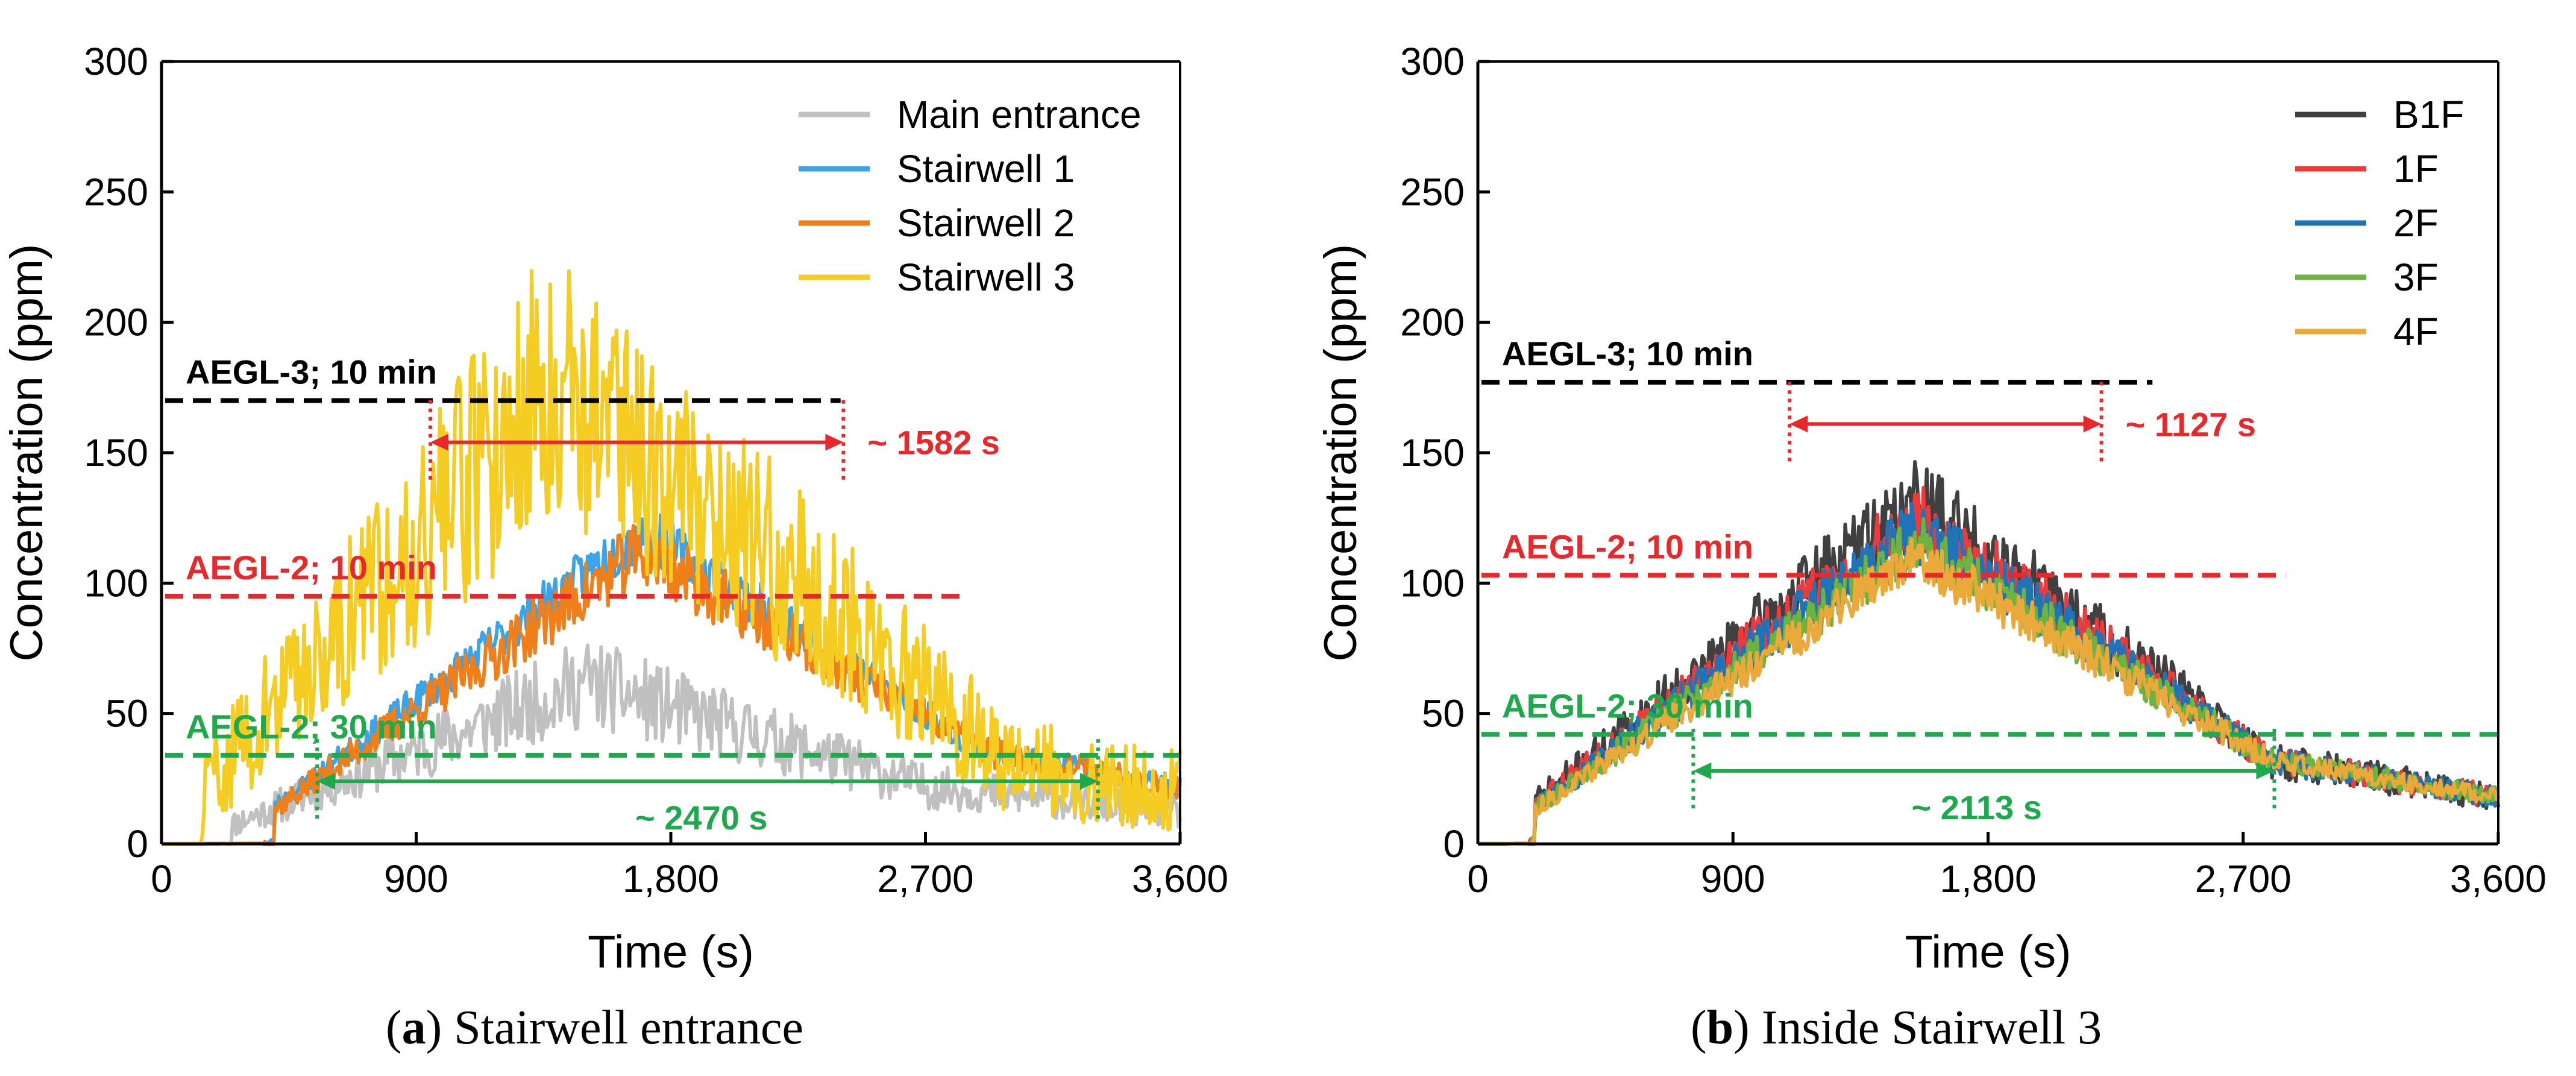 This screenshot has height=1076, width=2576. Describe the element at coordinates (2191, 424) in the screenshot. I see `duration-label-1: ~ 1127 s` at that location.